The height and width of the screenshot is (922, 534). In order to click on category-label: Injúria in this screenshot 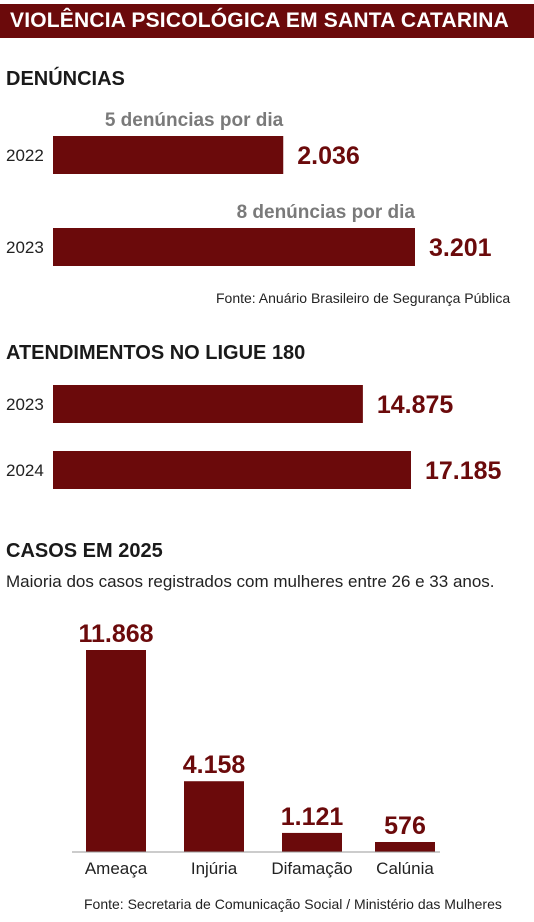, I will do `click(214, 868)`.